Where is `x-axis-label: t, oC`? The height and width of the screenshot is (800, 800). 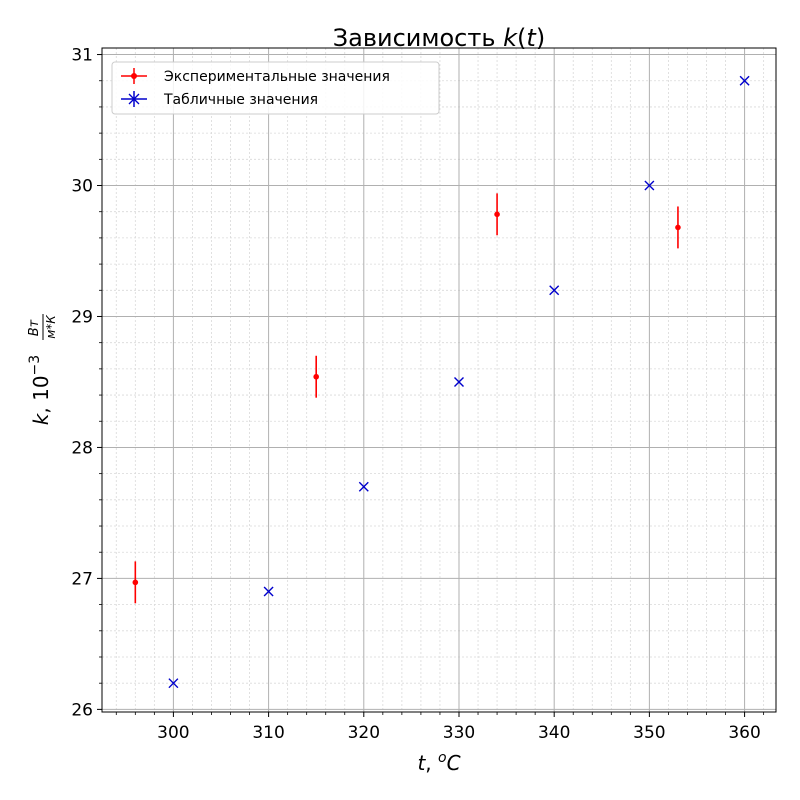 x-axis-label: t, oC is located at coordinates (438, 762).